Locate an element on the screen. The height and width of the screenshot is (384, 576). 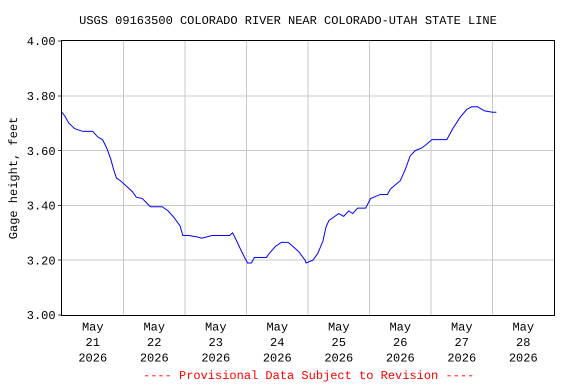
x-tick-label: May 22 2026 is located at coordinates (154, 343).